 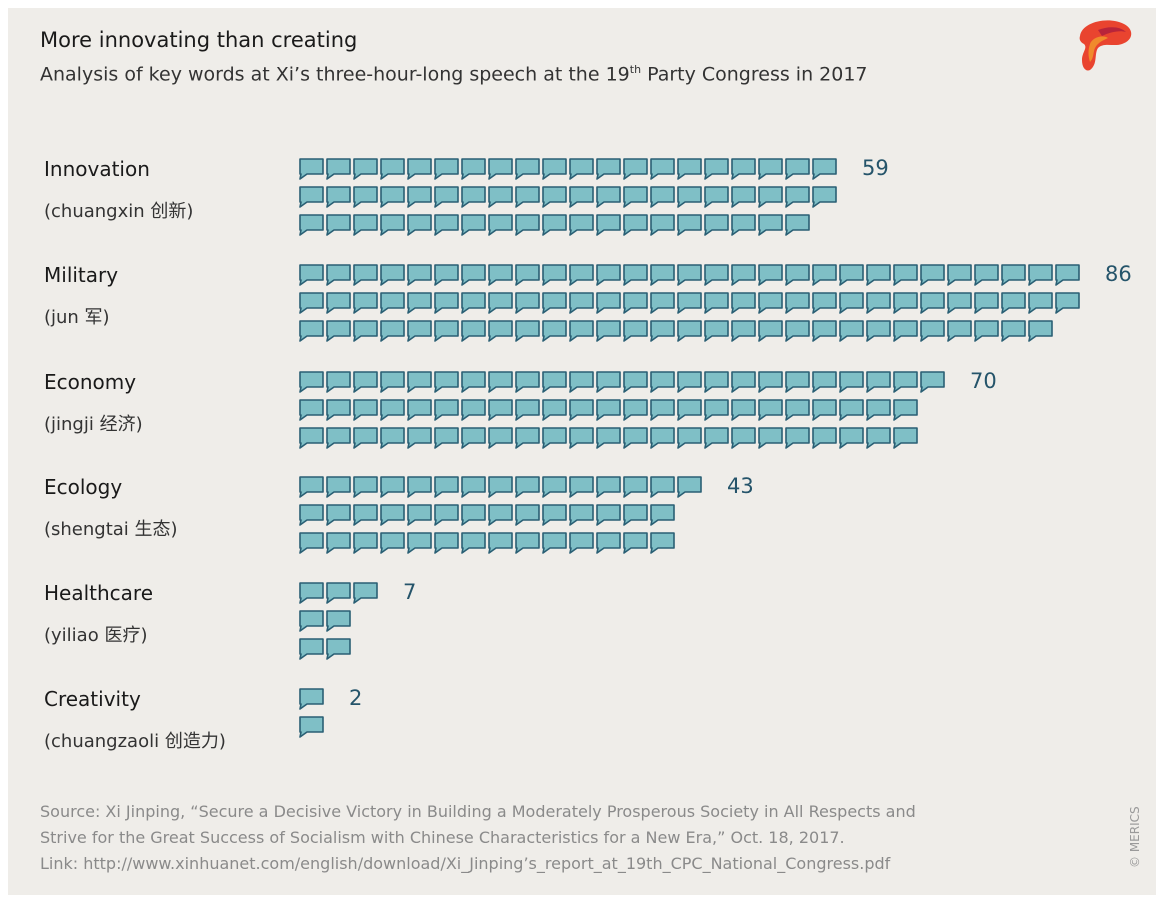 What do you see at coordinates (135, 741) in the screenshot?
I see `category-chinese-term: (chuangzaoli 创造力)` at bounding box center [135, 741].